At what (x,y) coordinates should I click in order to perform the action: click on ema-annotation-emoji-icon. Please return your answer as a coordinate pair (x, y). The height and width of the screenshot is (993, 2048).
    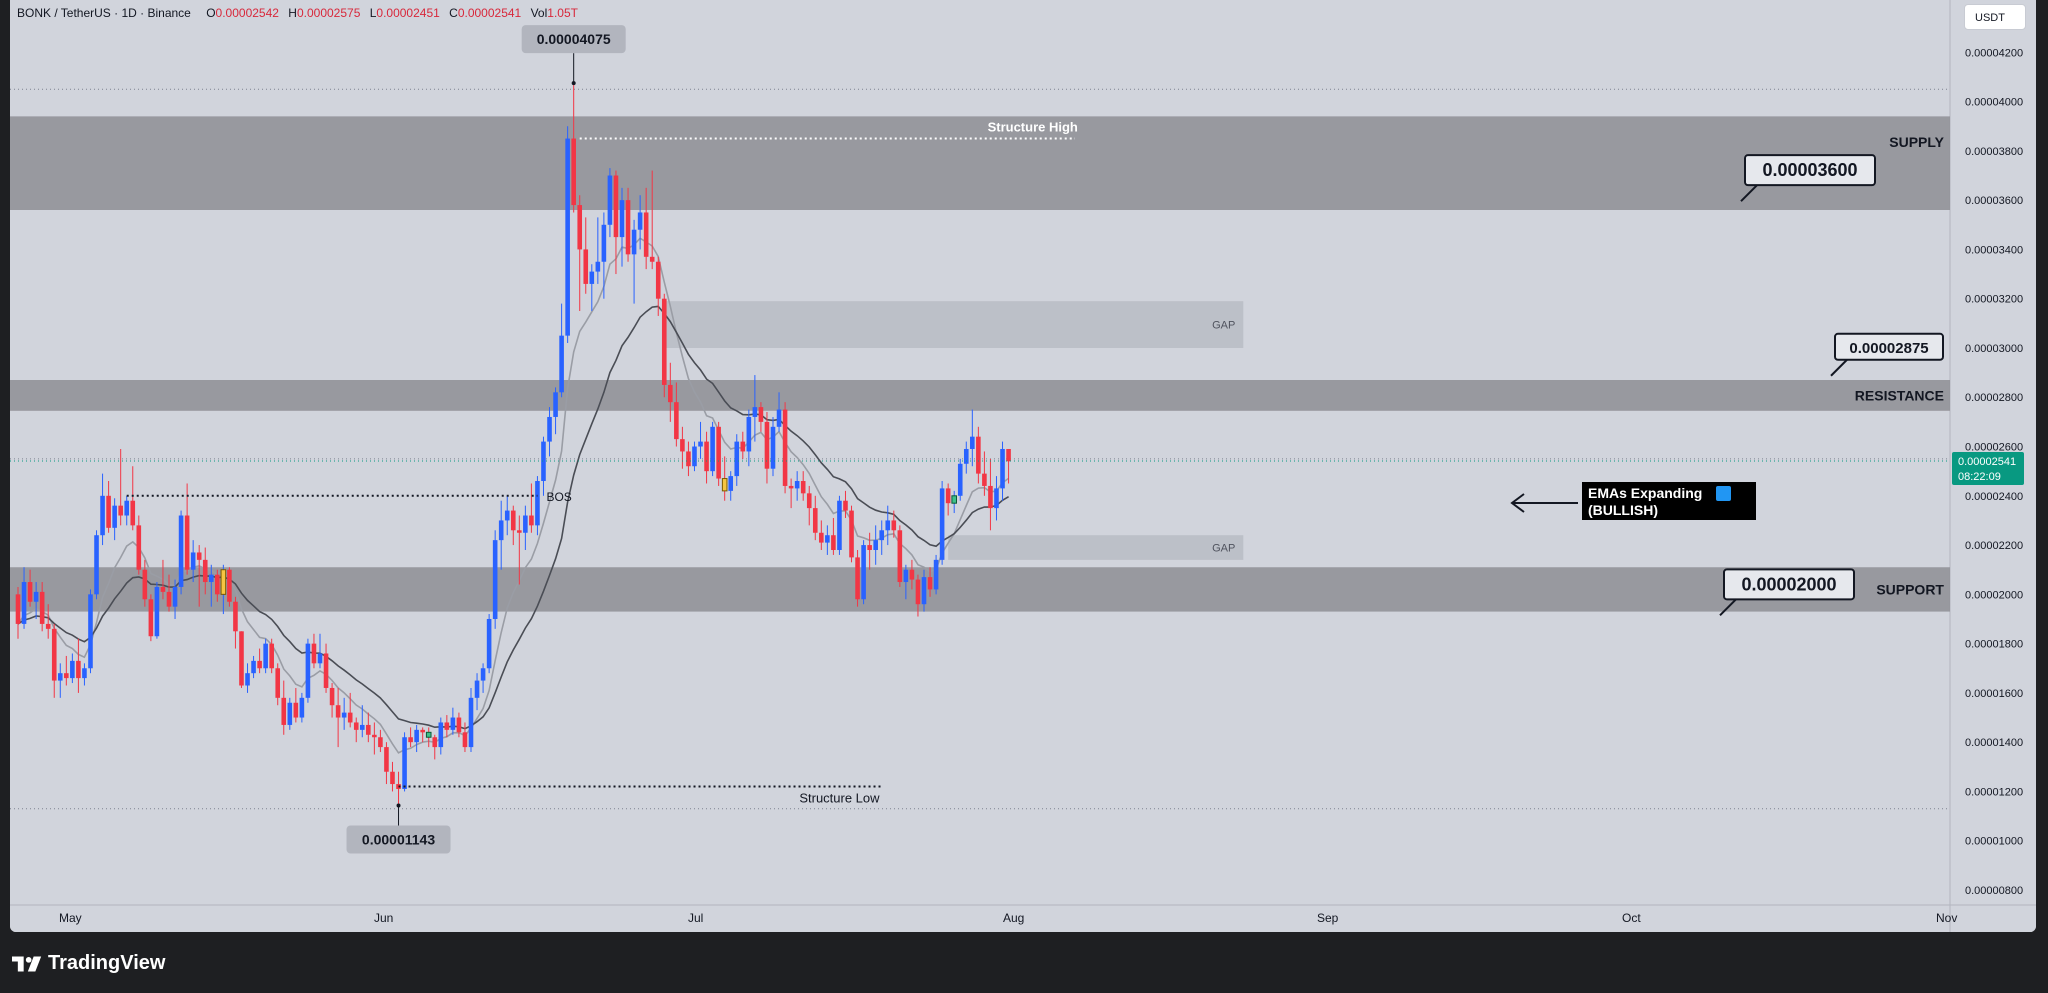
    Looking at the image, I should click on (1723, 493).